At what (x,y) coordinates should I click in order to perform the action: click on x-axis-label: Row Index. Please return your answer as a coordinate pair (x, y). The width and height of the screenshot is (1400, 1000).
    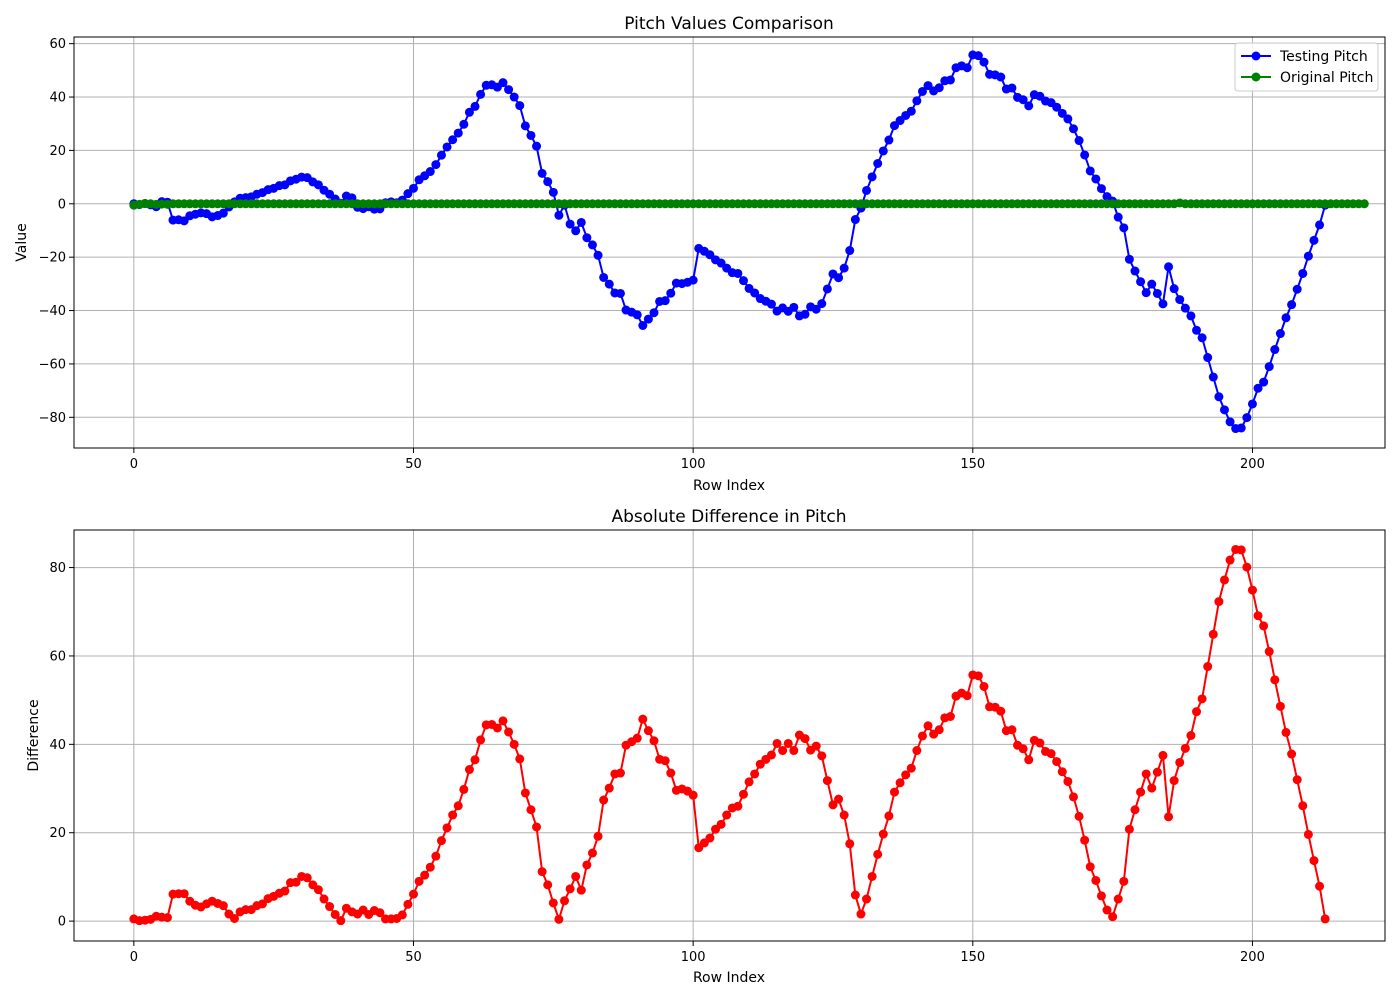
    Looking at the image, I should click on (729, 486).